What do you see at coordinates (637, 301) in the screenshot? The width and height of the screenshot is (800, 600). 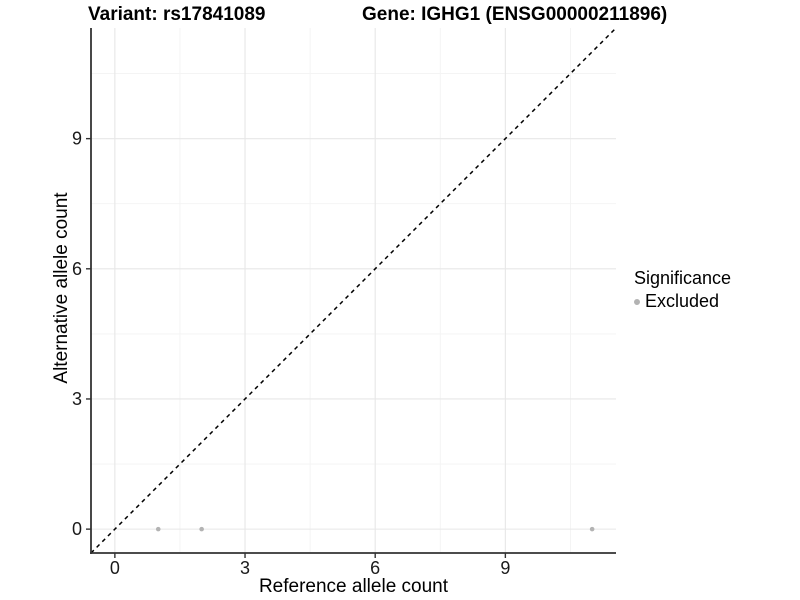 I see `excluded-point-icon` at bounding box center [637, 301].